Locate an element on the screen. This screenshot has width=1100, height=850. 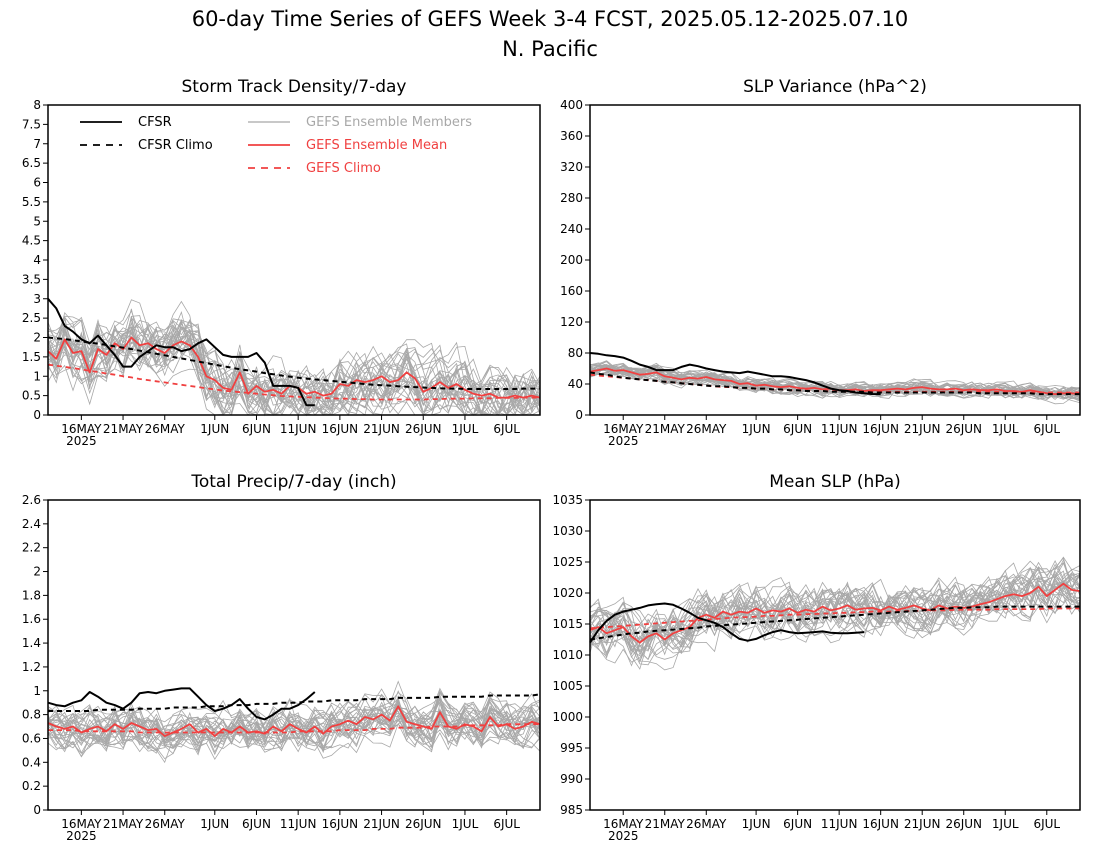
legend-members-label: GEFS Ensemble Members is located at coordinates (389, 122).